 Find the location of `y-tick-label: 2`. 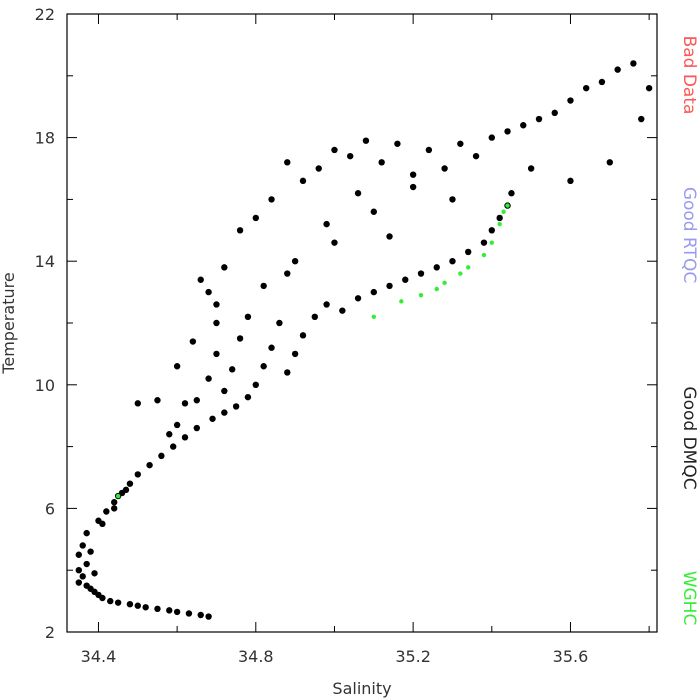

y-tick-label: 2 is located at coordinates (50, 632).